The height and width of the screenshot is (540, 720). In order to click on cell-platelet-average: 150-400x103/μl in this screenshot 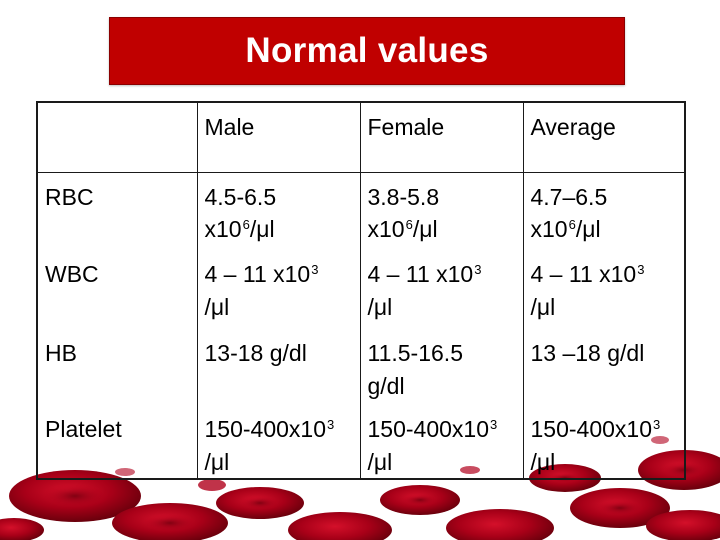, I will do `click(595, 445)`.